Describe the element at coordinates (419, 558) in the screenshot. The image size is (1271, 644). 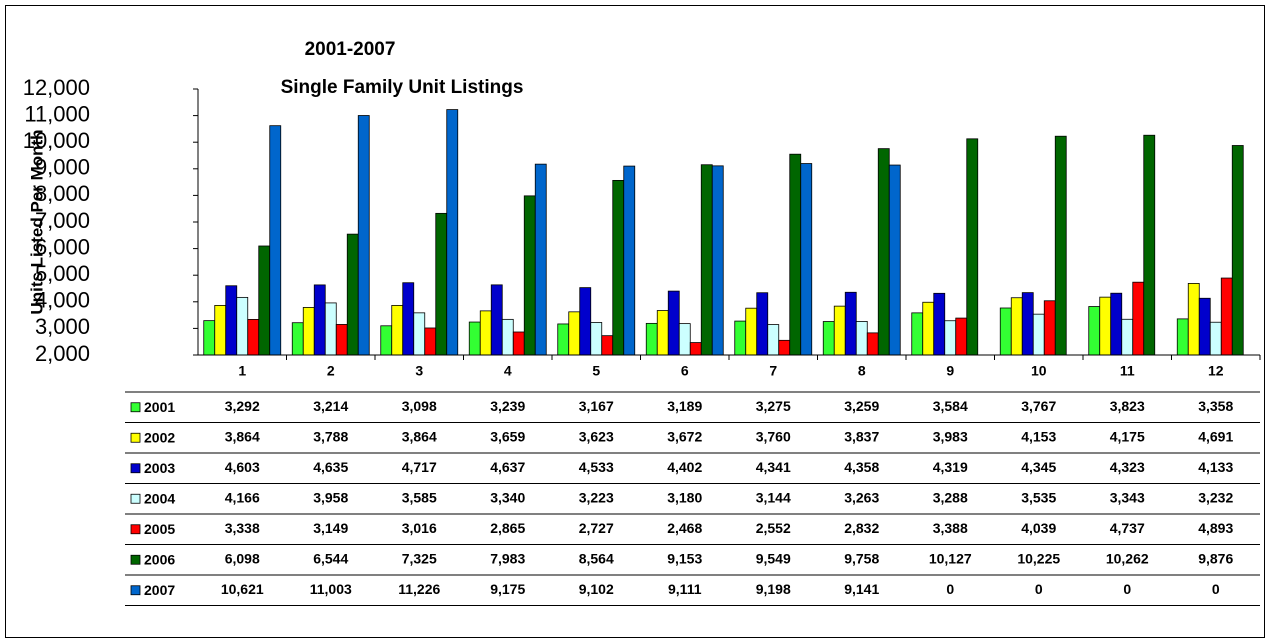
I see `table-value: 7,325` at that location.